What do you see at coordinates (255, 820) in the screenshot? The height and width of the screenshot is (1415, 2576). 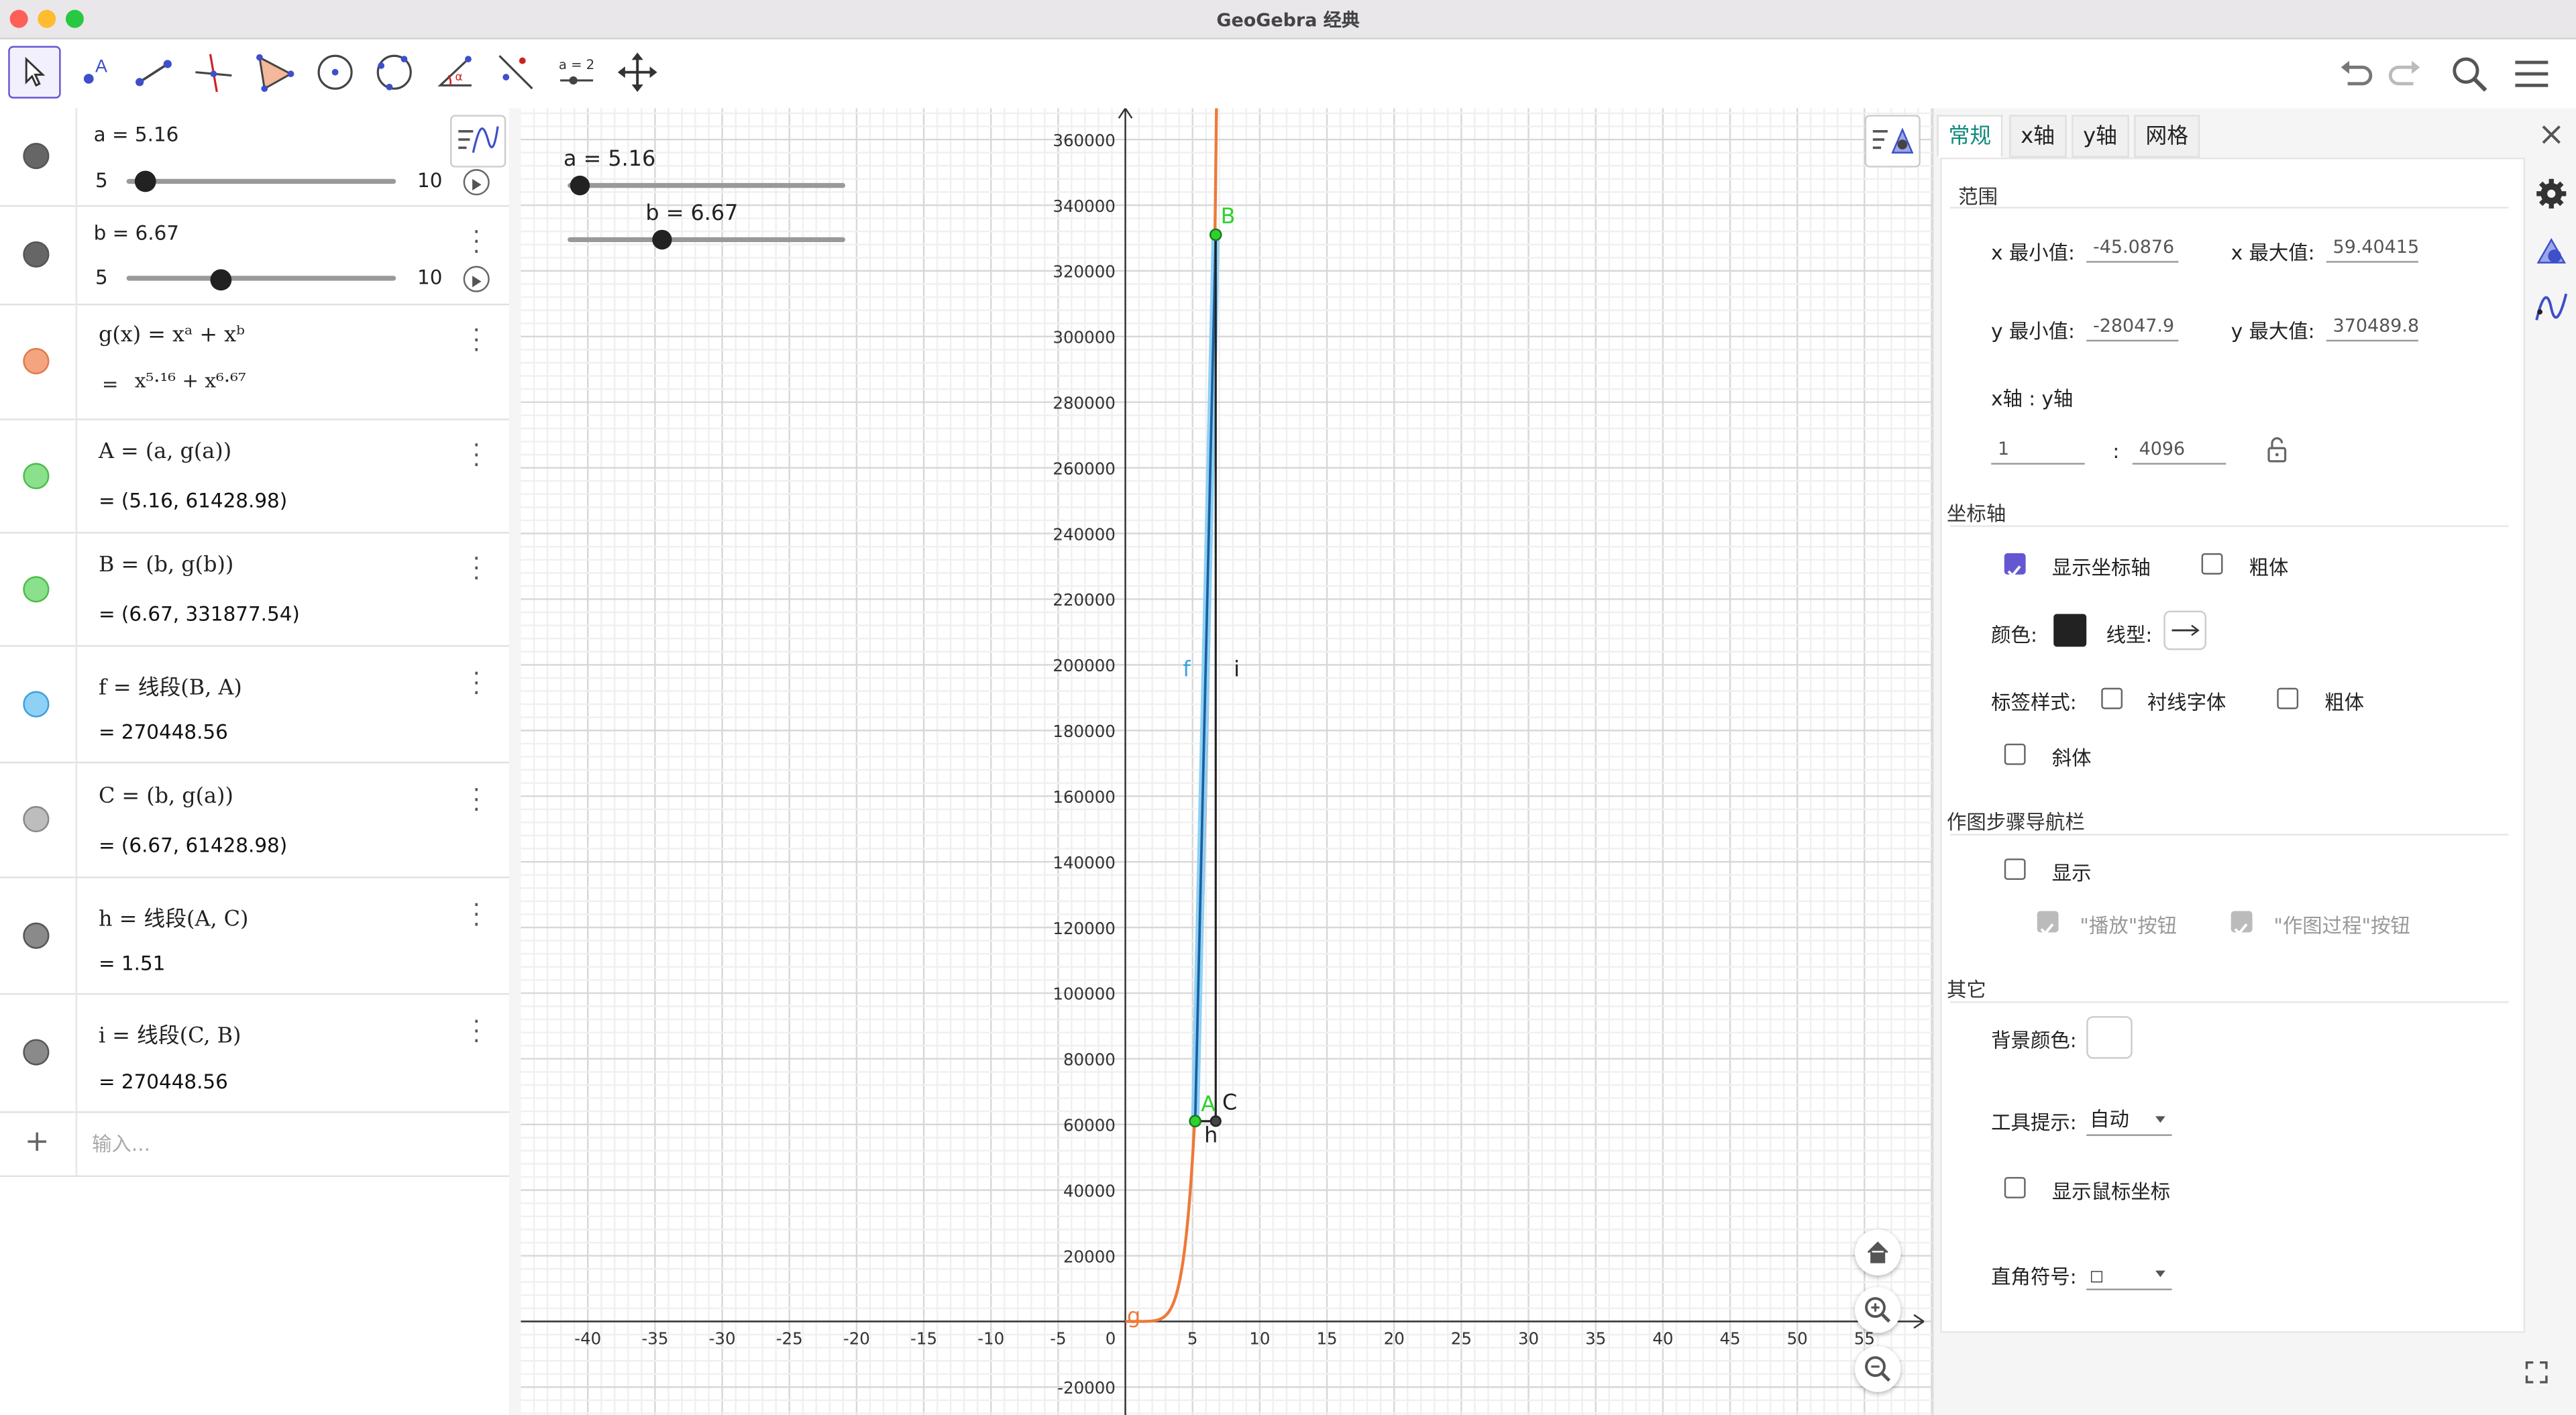 I see `algebra-row-C: C = (b, g(a)) · · · = (6.67, 61428.98)` at bounding box center [255, 820].